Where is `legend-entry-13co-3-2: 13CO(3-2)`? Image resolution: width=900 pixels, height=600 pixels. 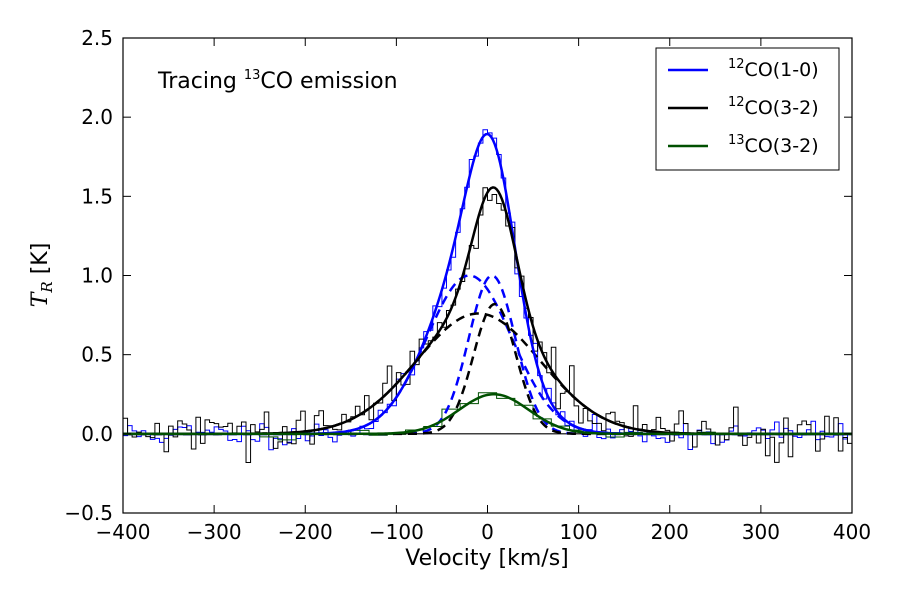
legend-entry-13co-3-2: 13CO(3-2) is located at coordinates (743, 145).